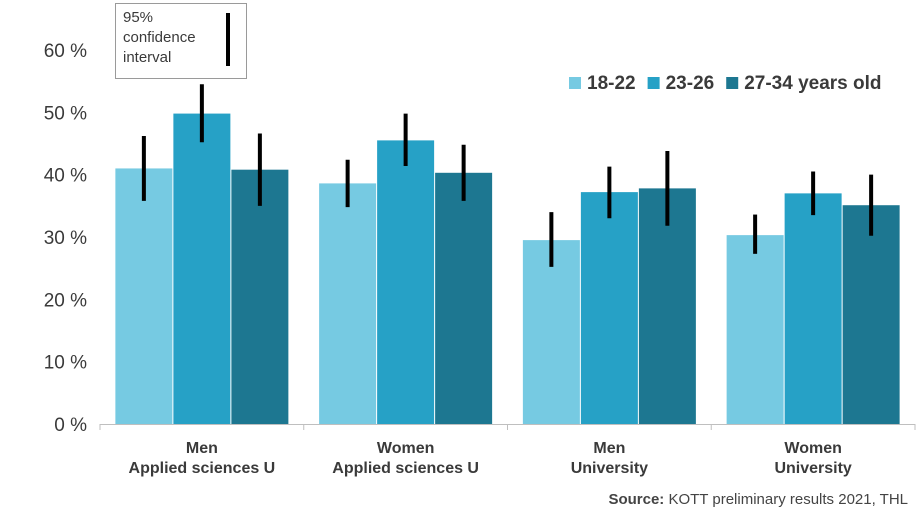  I want to click on y-tick-label: 40 %, so click(65, 176).